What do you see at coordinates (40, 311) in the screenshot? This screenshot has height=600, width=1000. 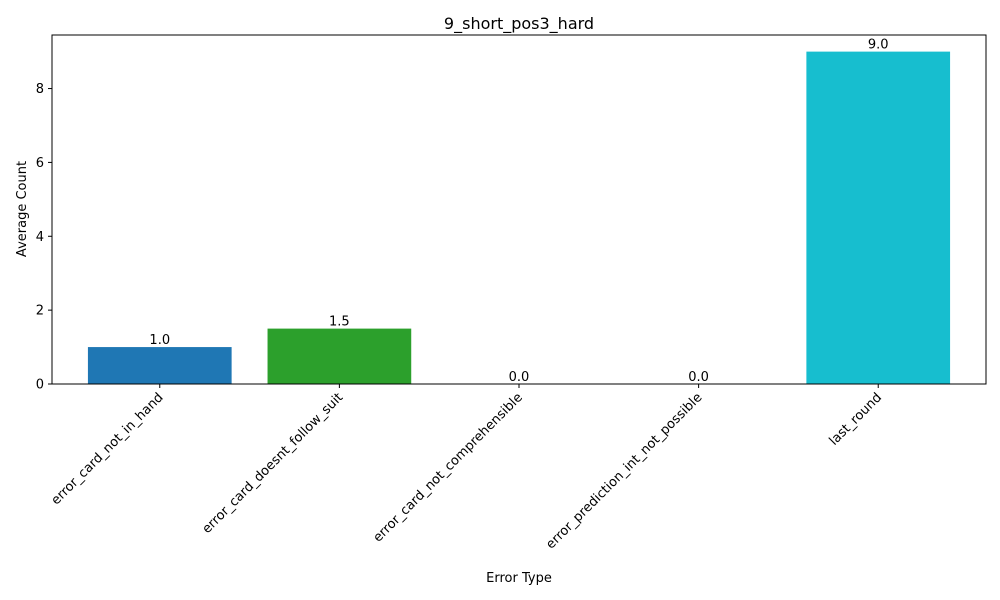 I see `y-tick-label: 2` at bounding box center [40, 311].